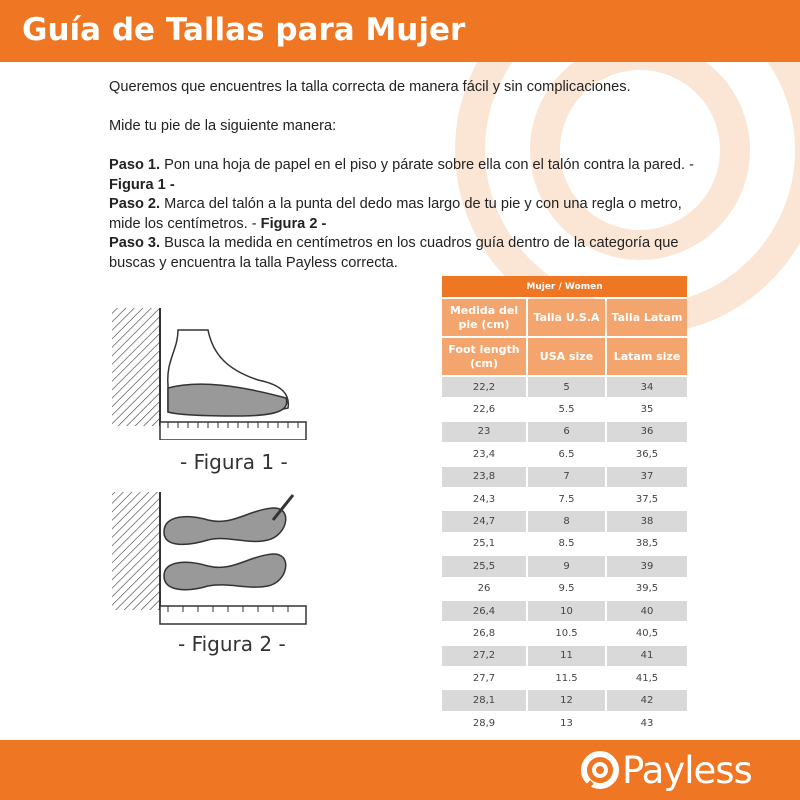  Describe the element at coordinates (484, 499) in the screenshot. I see `foot-length-cell: 24,3` at that location.